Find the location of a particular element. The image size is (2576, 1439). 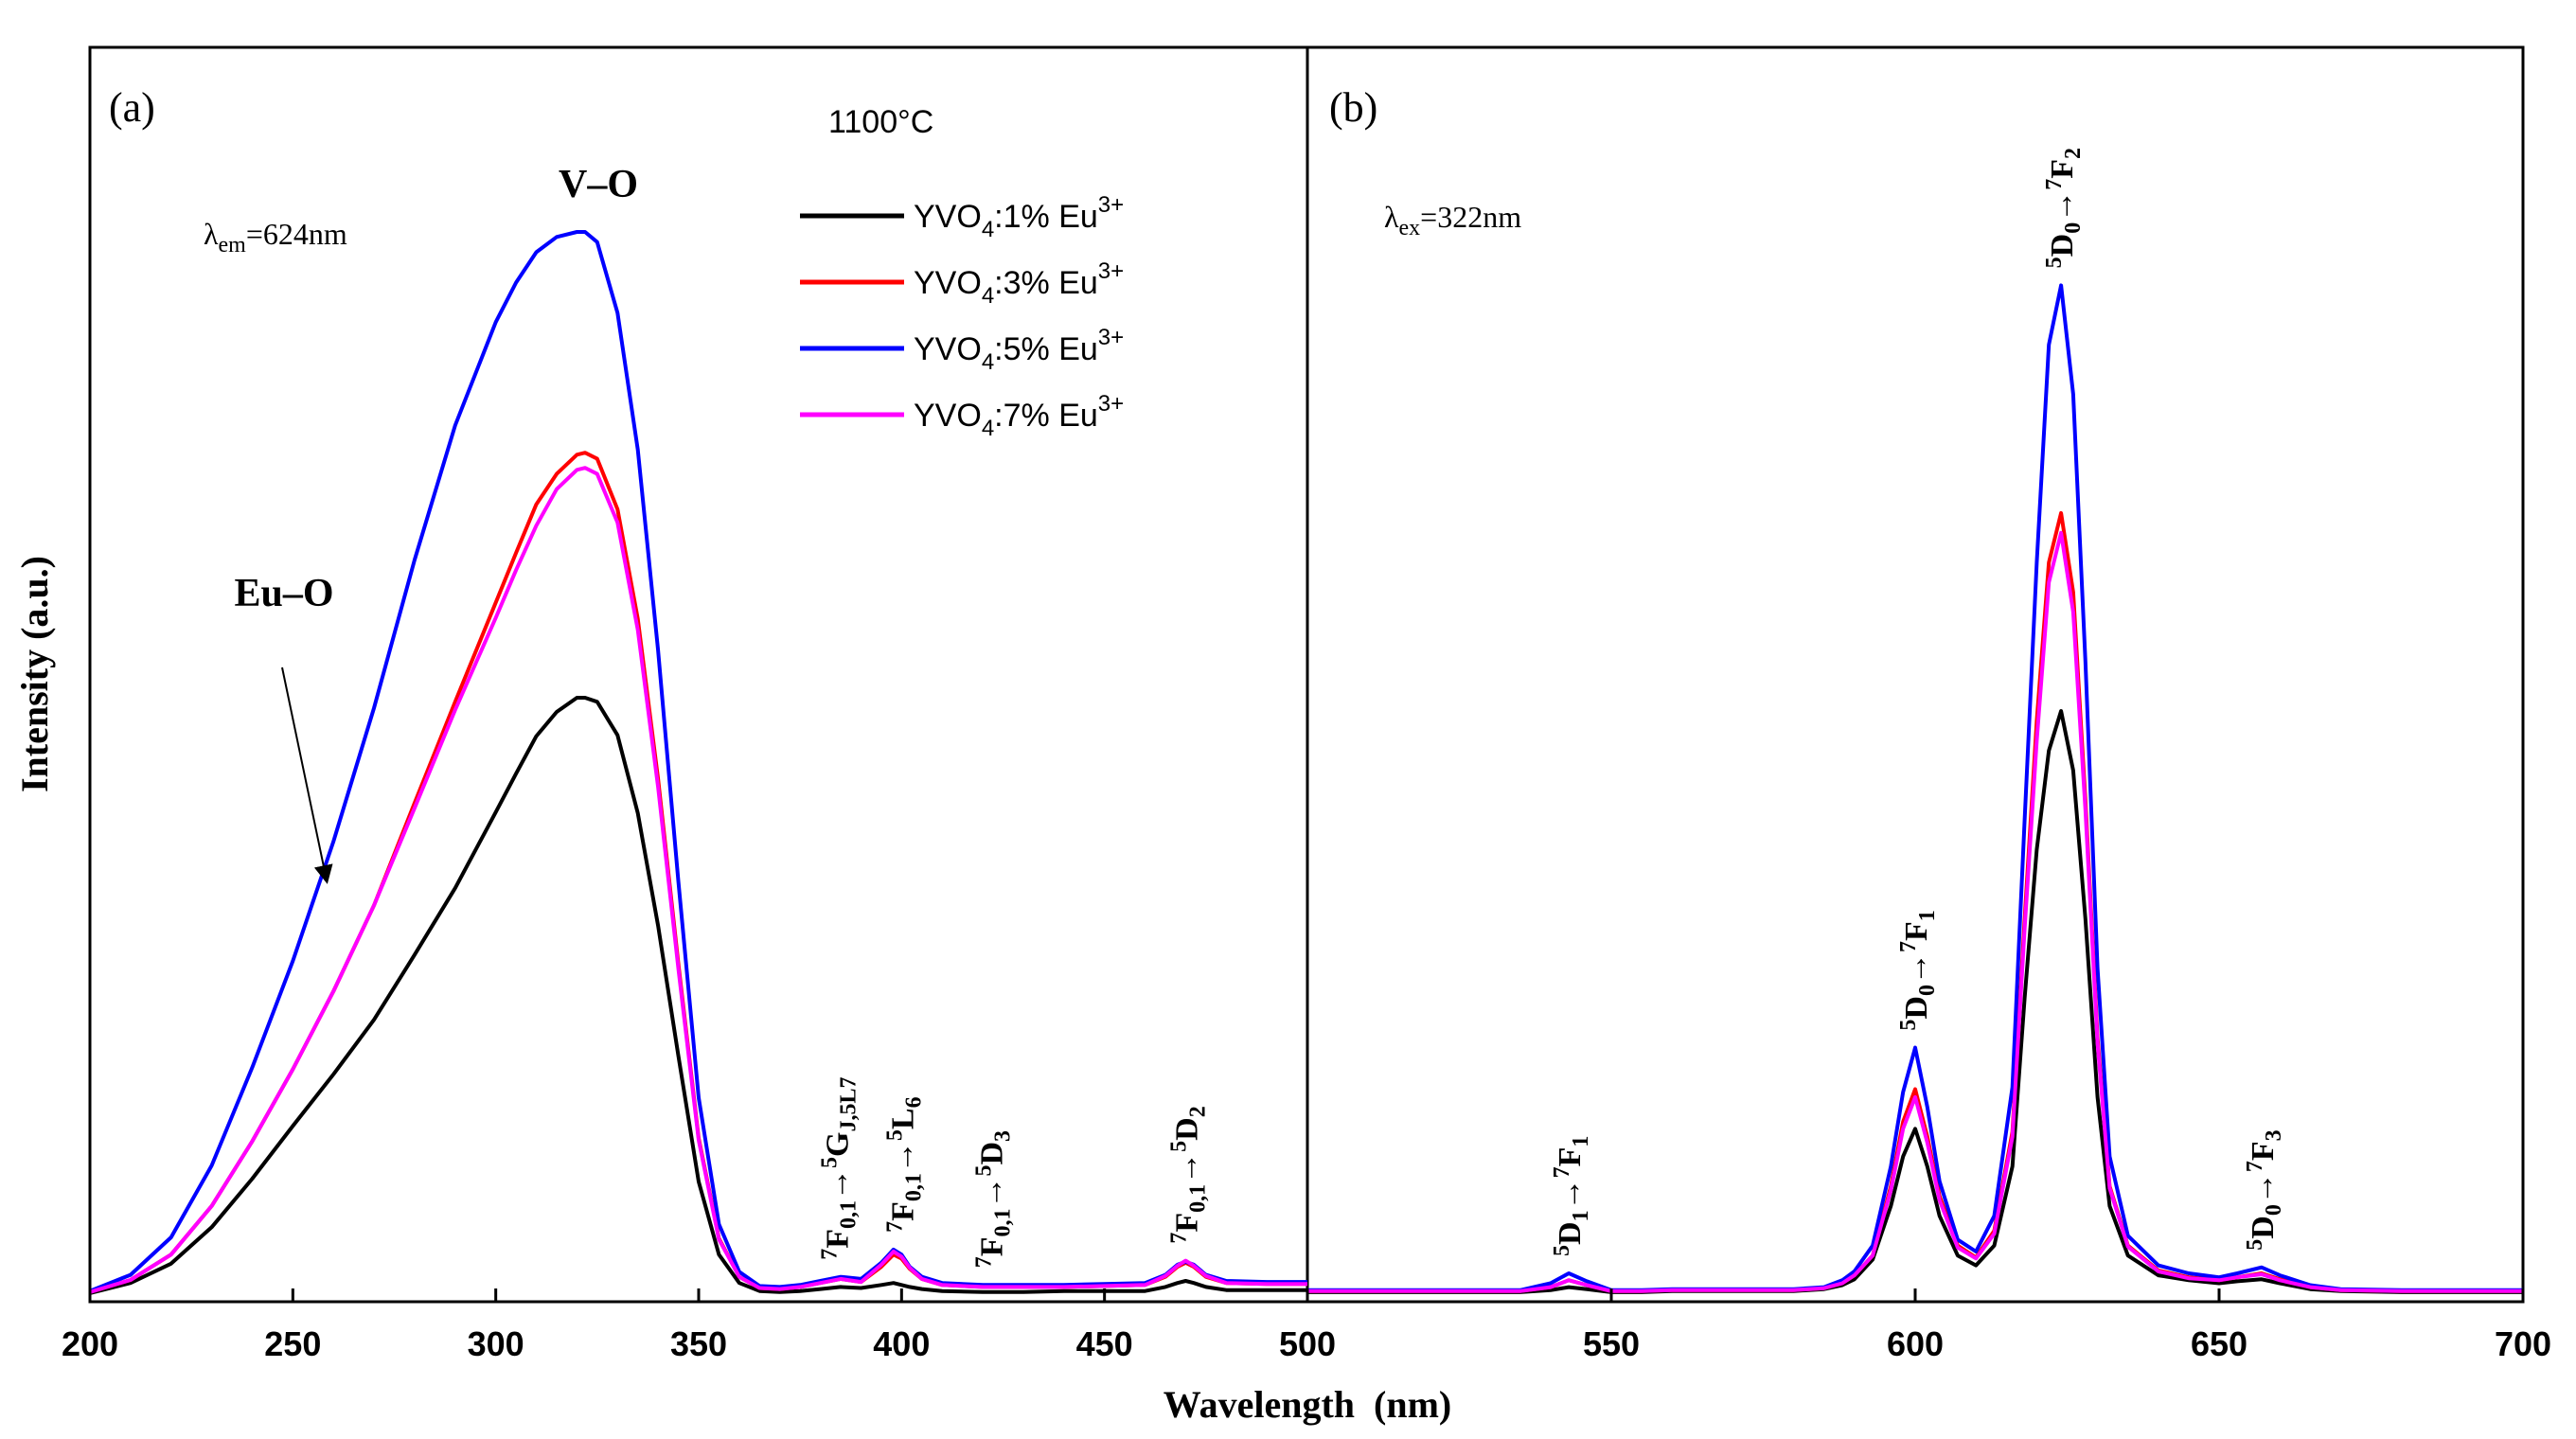

peak-label-a-2: 7F0,1→5L6 is located at coordinates (904, 1164).